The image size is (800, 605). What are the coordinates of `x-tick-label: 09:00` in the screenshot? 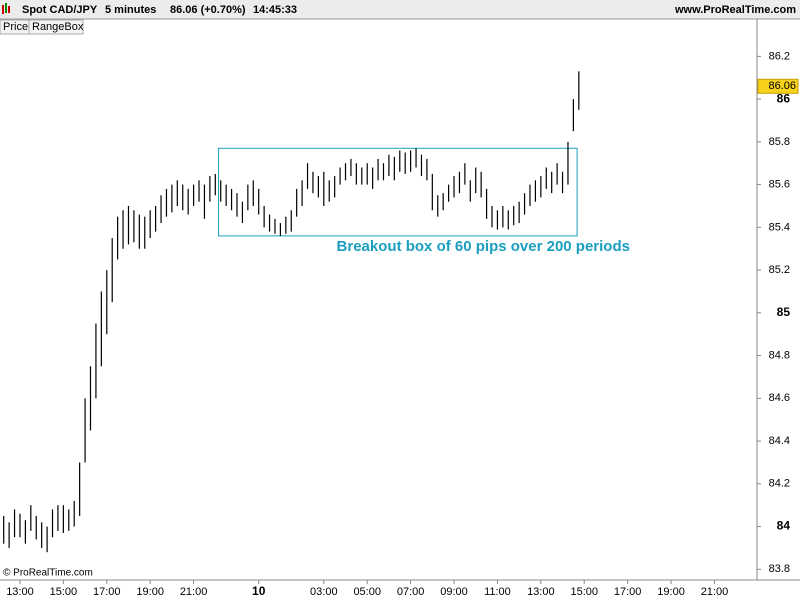 It's located at (454, 592).